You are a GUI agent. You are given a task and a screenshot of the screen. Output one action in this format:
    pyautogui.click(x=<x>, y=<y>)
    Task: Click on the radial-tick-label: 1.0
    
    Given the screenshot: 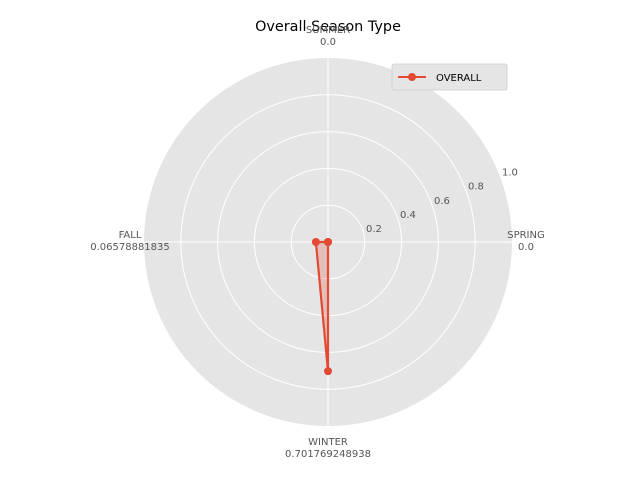 What is the action you would take?
    pyautogui.click(x=510, y=173)
    